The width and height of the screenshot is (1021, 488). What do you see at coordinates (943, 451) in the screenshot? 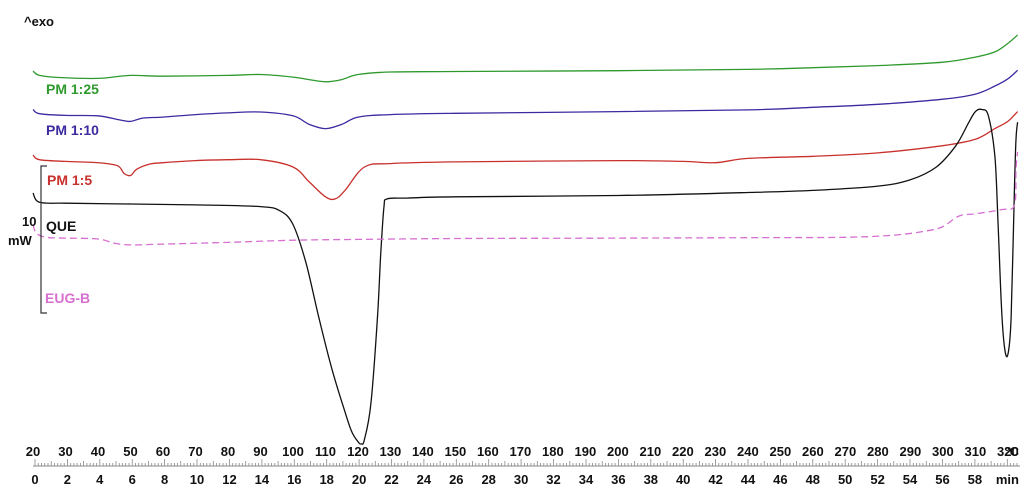
I see `temp-tick-label: 300` at bounding box center [943, 451].